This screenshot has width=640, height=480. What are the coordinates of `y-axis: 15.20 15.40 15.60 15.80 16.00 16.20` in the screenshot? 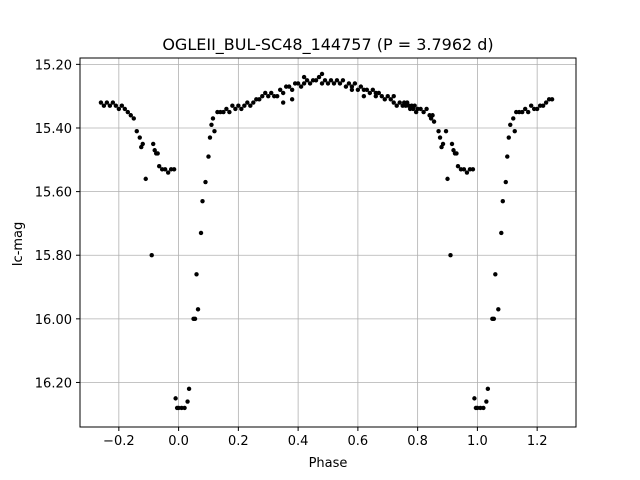 It's located at (57, 224).